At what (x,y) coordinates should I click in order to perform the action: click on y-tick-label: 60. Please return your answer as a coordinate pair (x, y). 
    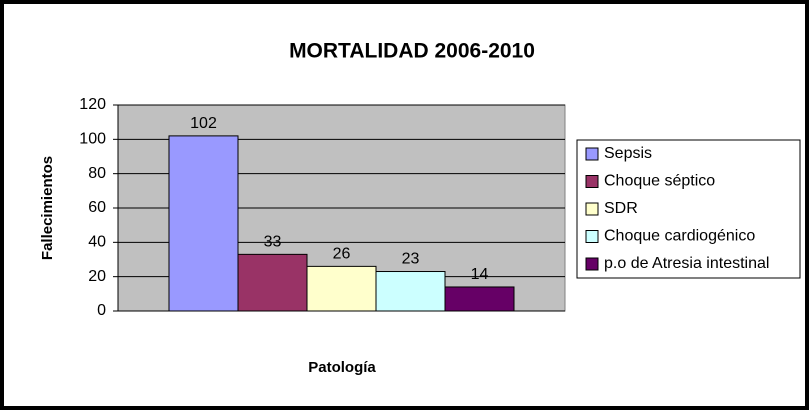
    Looking at the image, I should click on (97, 207).